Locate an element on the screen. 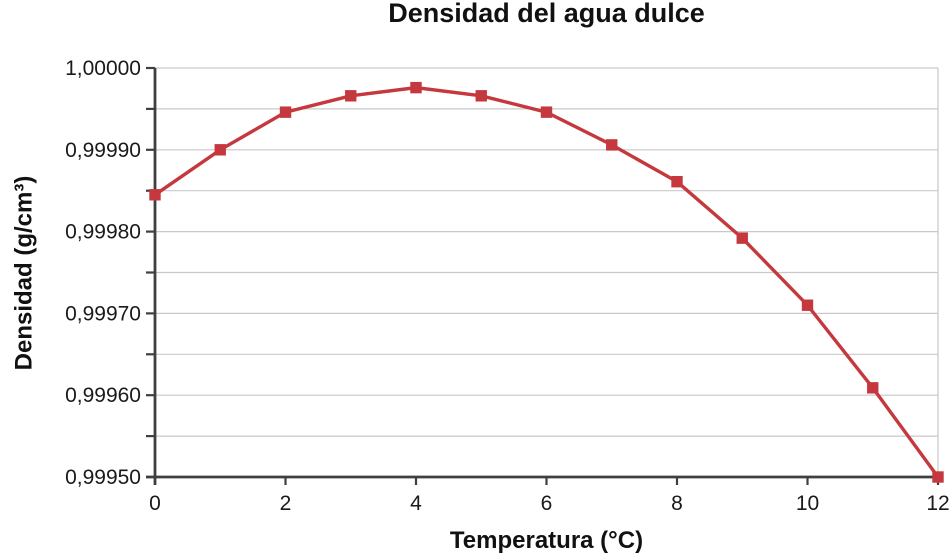 This screenshot has width=952, height=560. x-tick-label: 2 is located at coordinates (286, 503).